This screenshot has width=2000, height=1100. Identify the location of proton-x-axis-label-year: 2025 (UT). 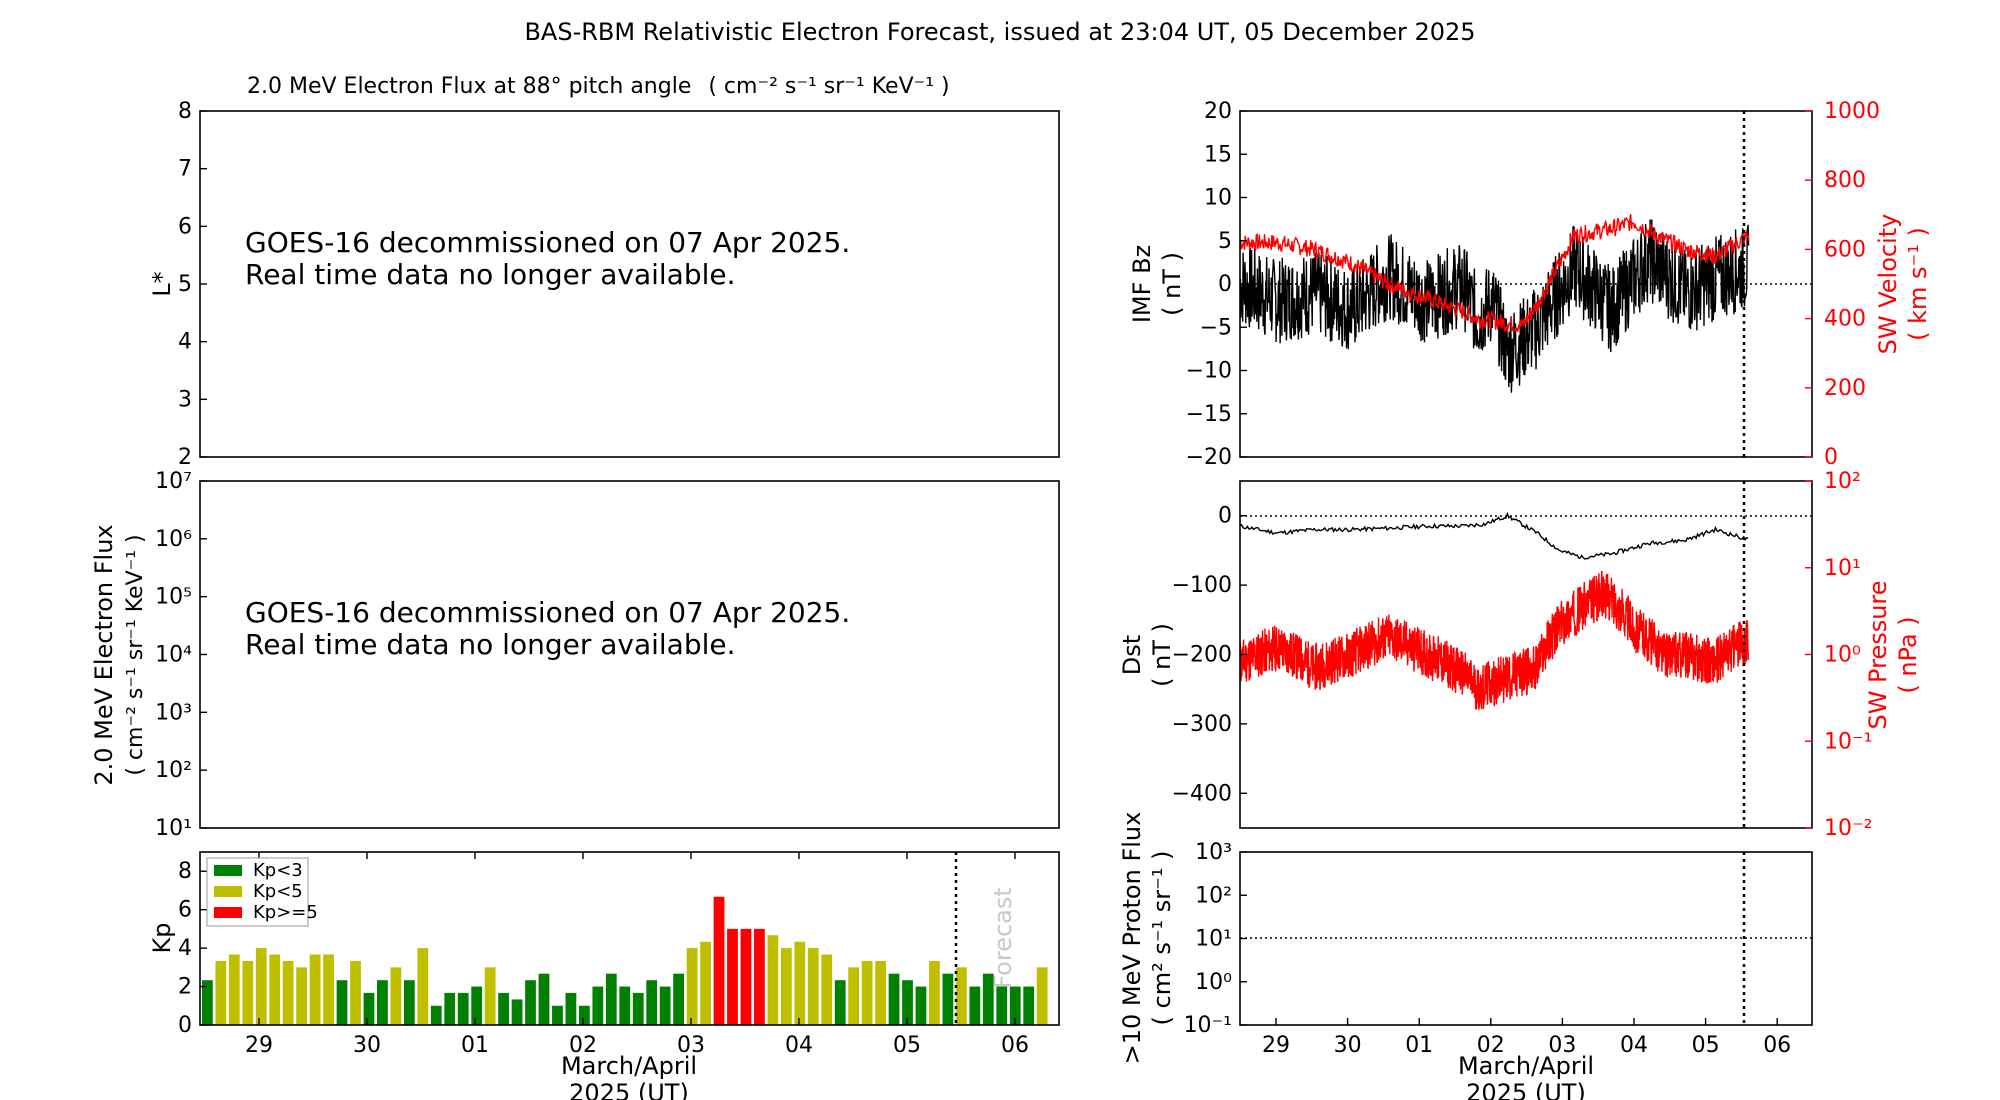
(1526, 1089).